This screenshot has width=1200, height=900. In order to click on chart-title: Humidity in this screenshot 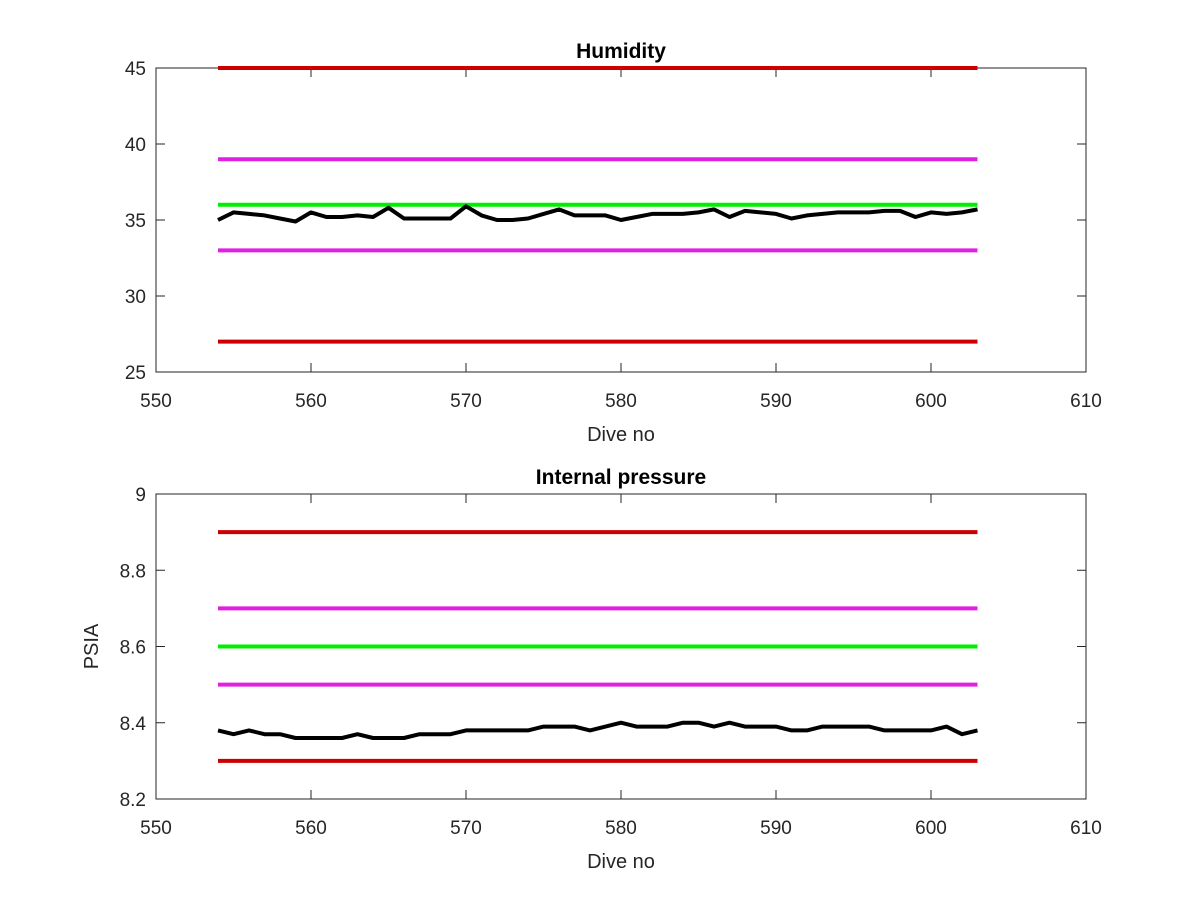, I will do `click(621, 51)`.